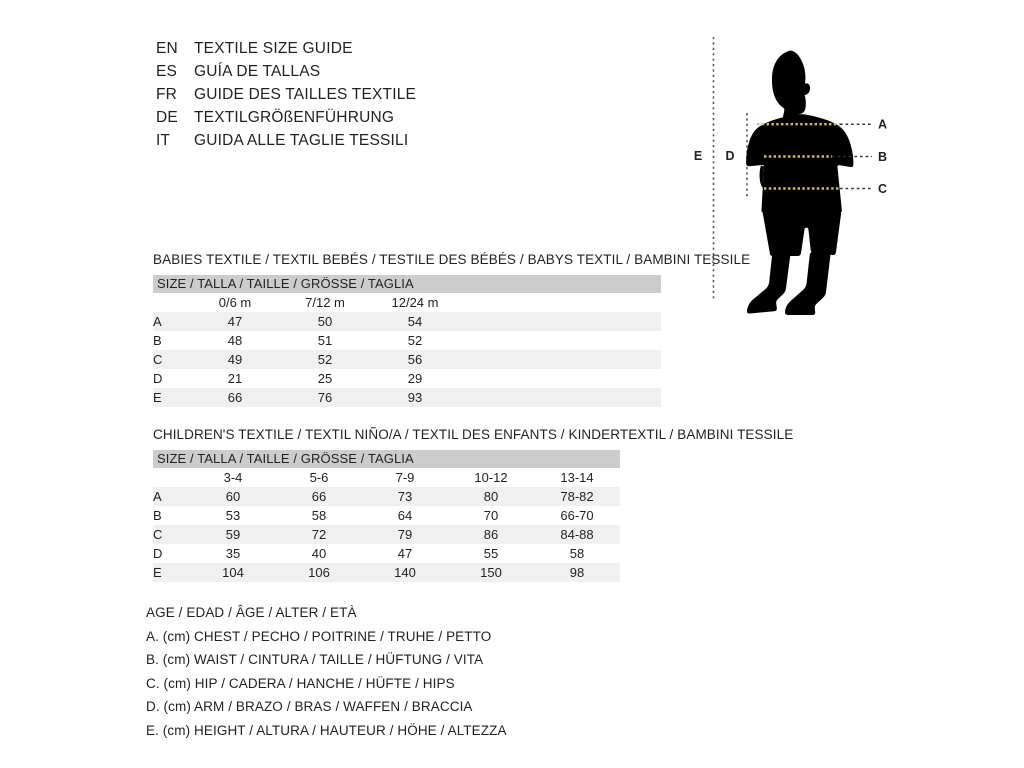  What do you see at coordinates (415, 340) in the screenshot?
I see `babies-cell-b-2: 52` at bounding box center [415, 340].